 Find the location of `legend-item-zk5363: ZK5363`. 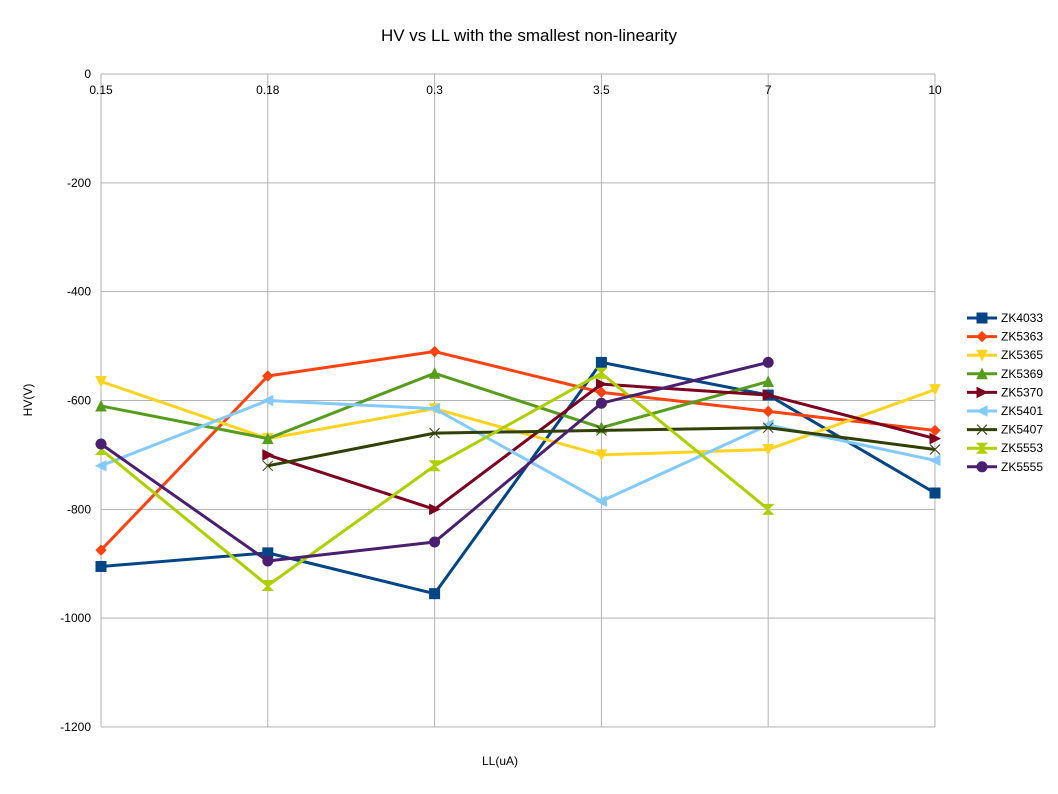

legend-item-zk5363: ZK5363 is located at coordinates (1005, 337).